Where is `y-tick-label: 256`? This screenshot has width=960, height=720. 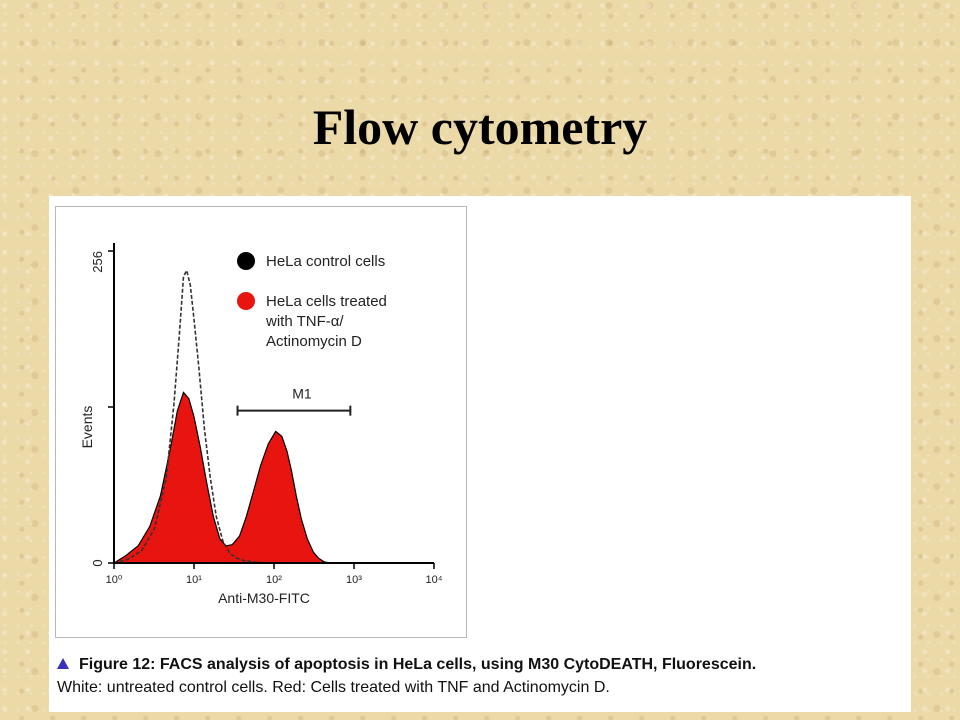
y-tick-label: 256 is located at coordinates (97, 262).